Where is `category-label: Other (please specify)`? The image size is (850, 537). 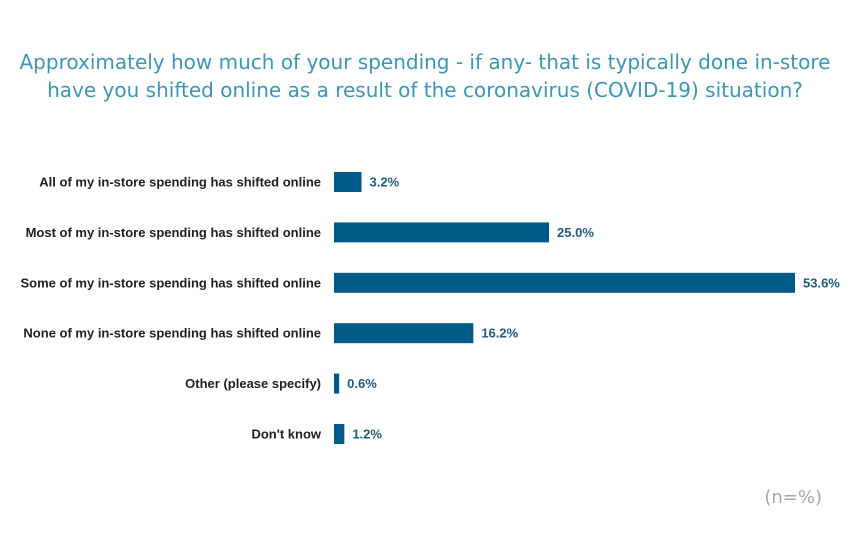
category-label: Other (please specify) is located at coordinates (253, 383).